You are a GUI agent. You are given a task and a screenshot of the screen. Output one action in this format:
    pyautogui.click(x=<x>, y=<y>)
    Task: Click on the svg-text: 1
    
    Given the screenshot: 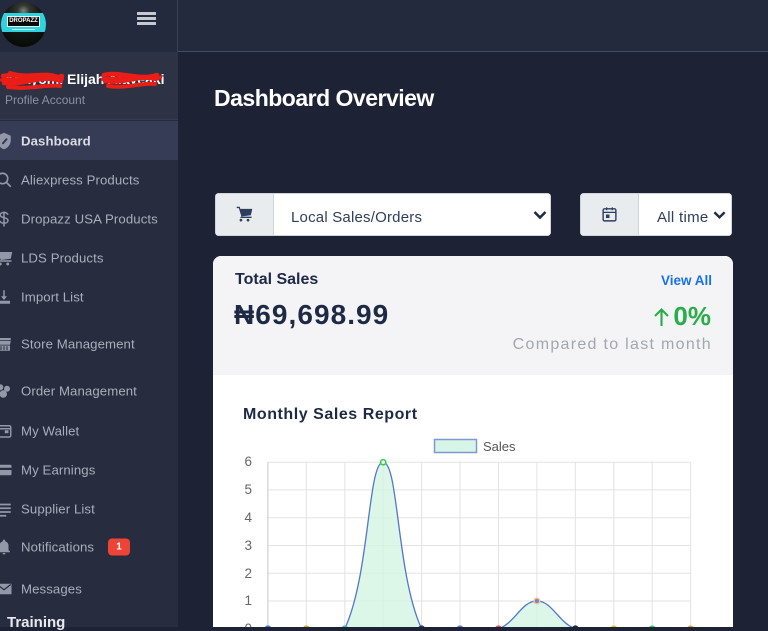 What is the action you would take?
    pyautogui.click(x=248, y=600)
    